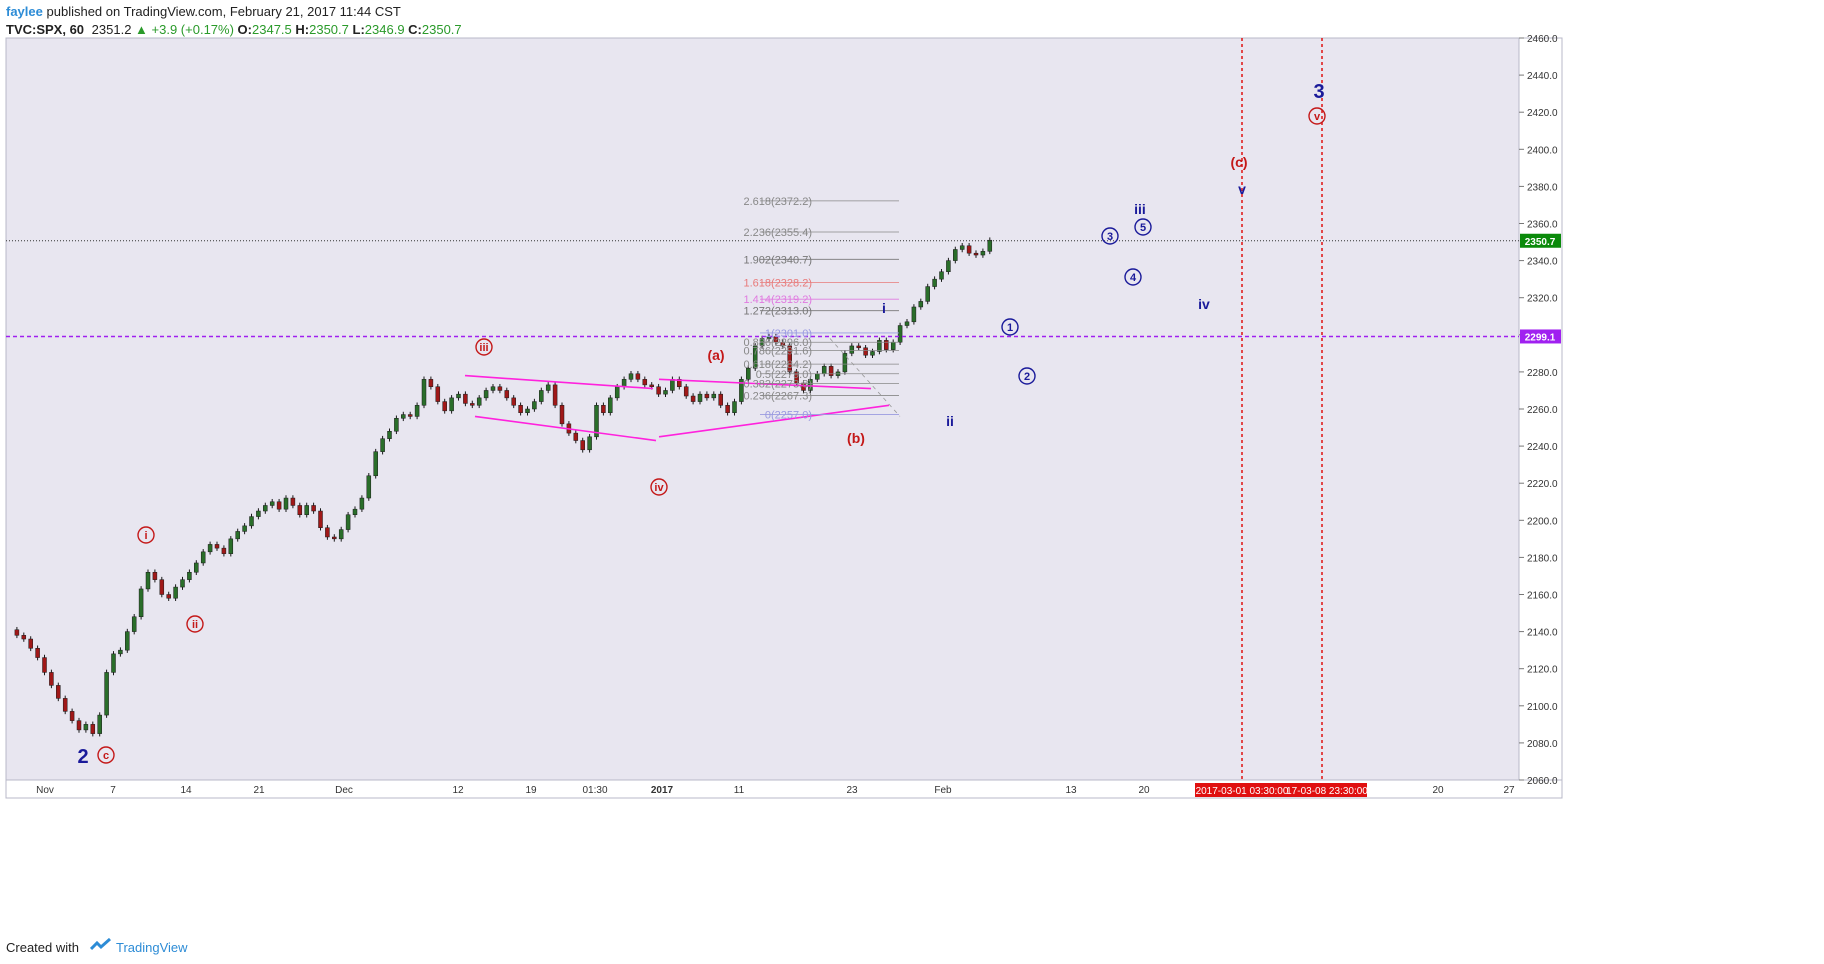  What do you see at coordinates (458, 790) in the screenshot?
I see `x-tick-label: 12` at bounding box center [458, 790].